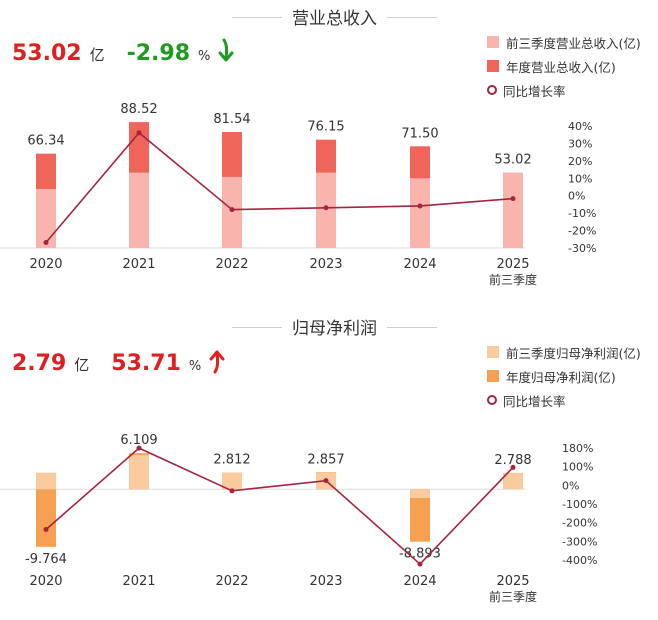  What do you see at coordinates (420, 554) in the screenshot?
I see `bar-value-label: -8.893` at bounding box center [420, 554].